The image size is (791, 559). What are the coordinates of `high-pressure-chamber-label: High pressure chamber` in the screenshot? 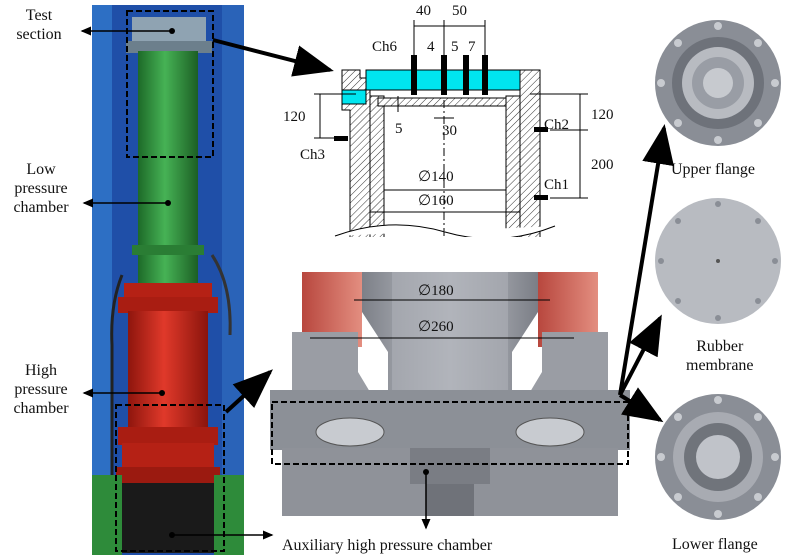 It's located at (41, 389).